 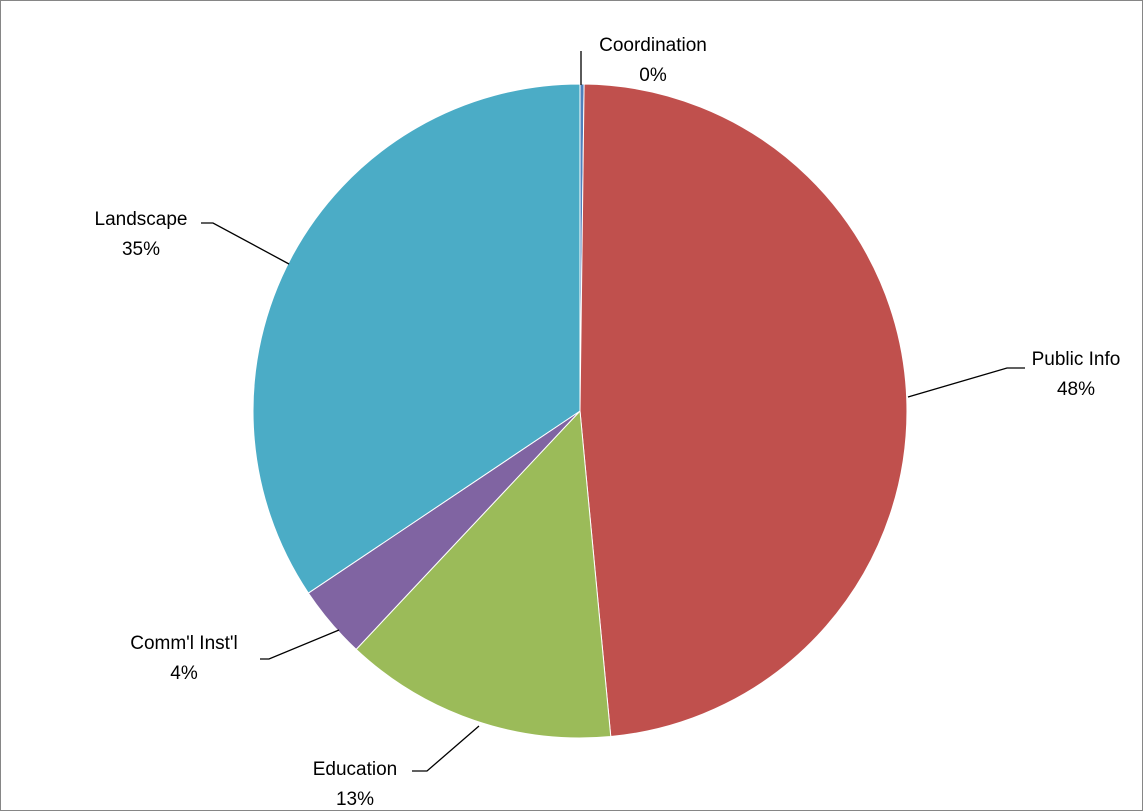 I want to click on data-label-name-landscape: Landscape, so click(x=141, y=219).